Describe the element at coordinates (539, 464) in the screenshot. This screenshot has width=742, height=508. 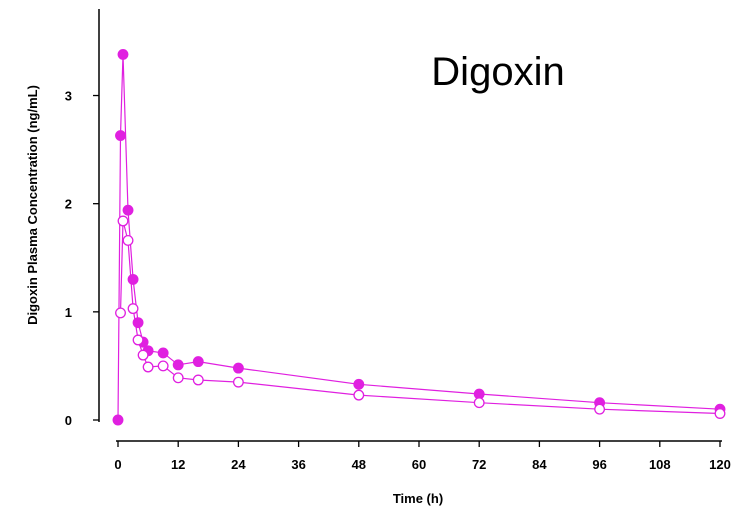
I see `x-tick-label: 84` at that location.